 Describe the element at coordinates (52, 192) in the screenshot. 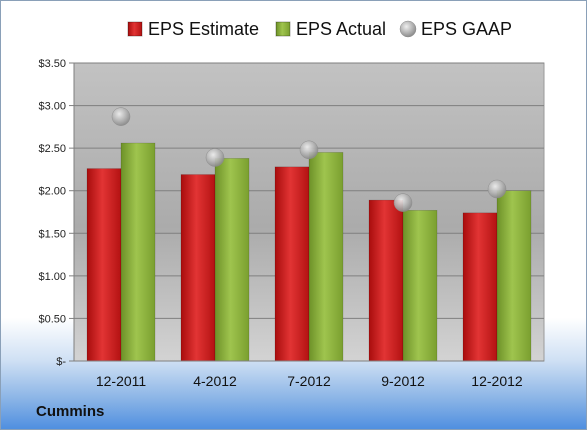

I see `y-tick-label: $2.00` at that location.